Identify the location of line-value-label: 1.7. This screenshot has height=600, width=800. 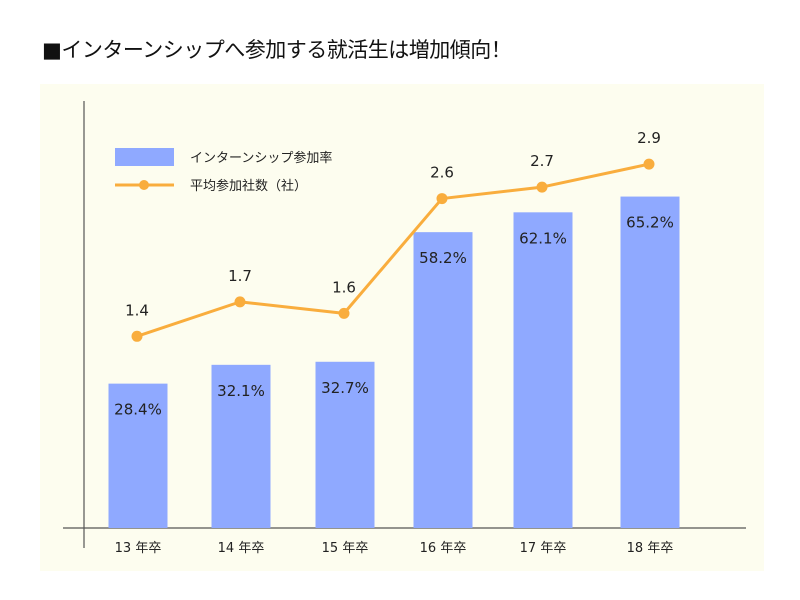
(240, 276).